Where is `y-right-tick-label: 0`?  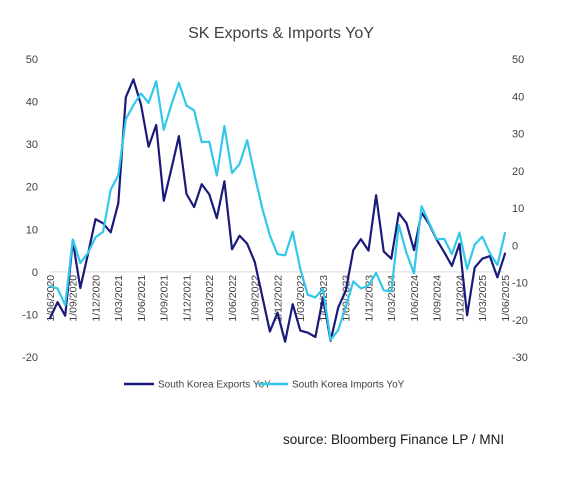 y-right-tick-label: 0 is located at coordinates (515, 246).